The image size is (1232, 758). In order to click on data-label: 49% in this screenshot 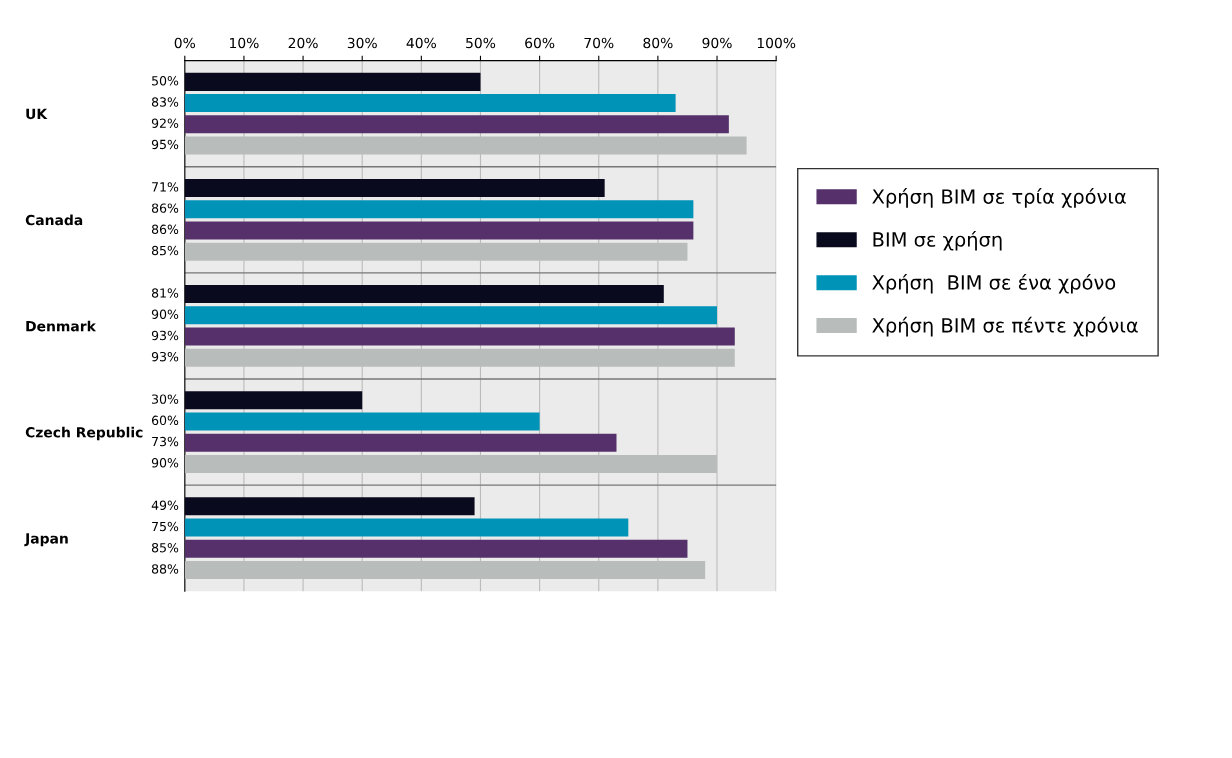, I will do `click(165, 505)`.